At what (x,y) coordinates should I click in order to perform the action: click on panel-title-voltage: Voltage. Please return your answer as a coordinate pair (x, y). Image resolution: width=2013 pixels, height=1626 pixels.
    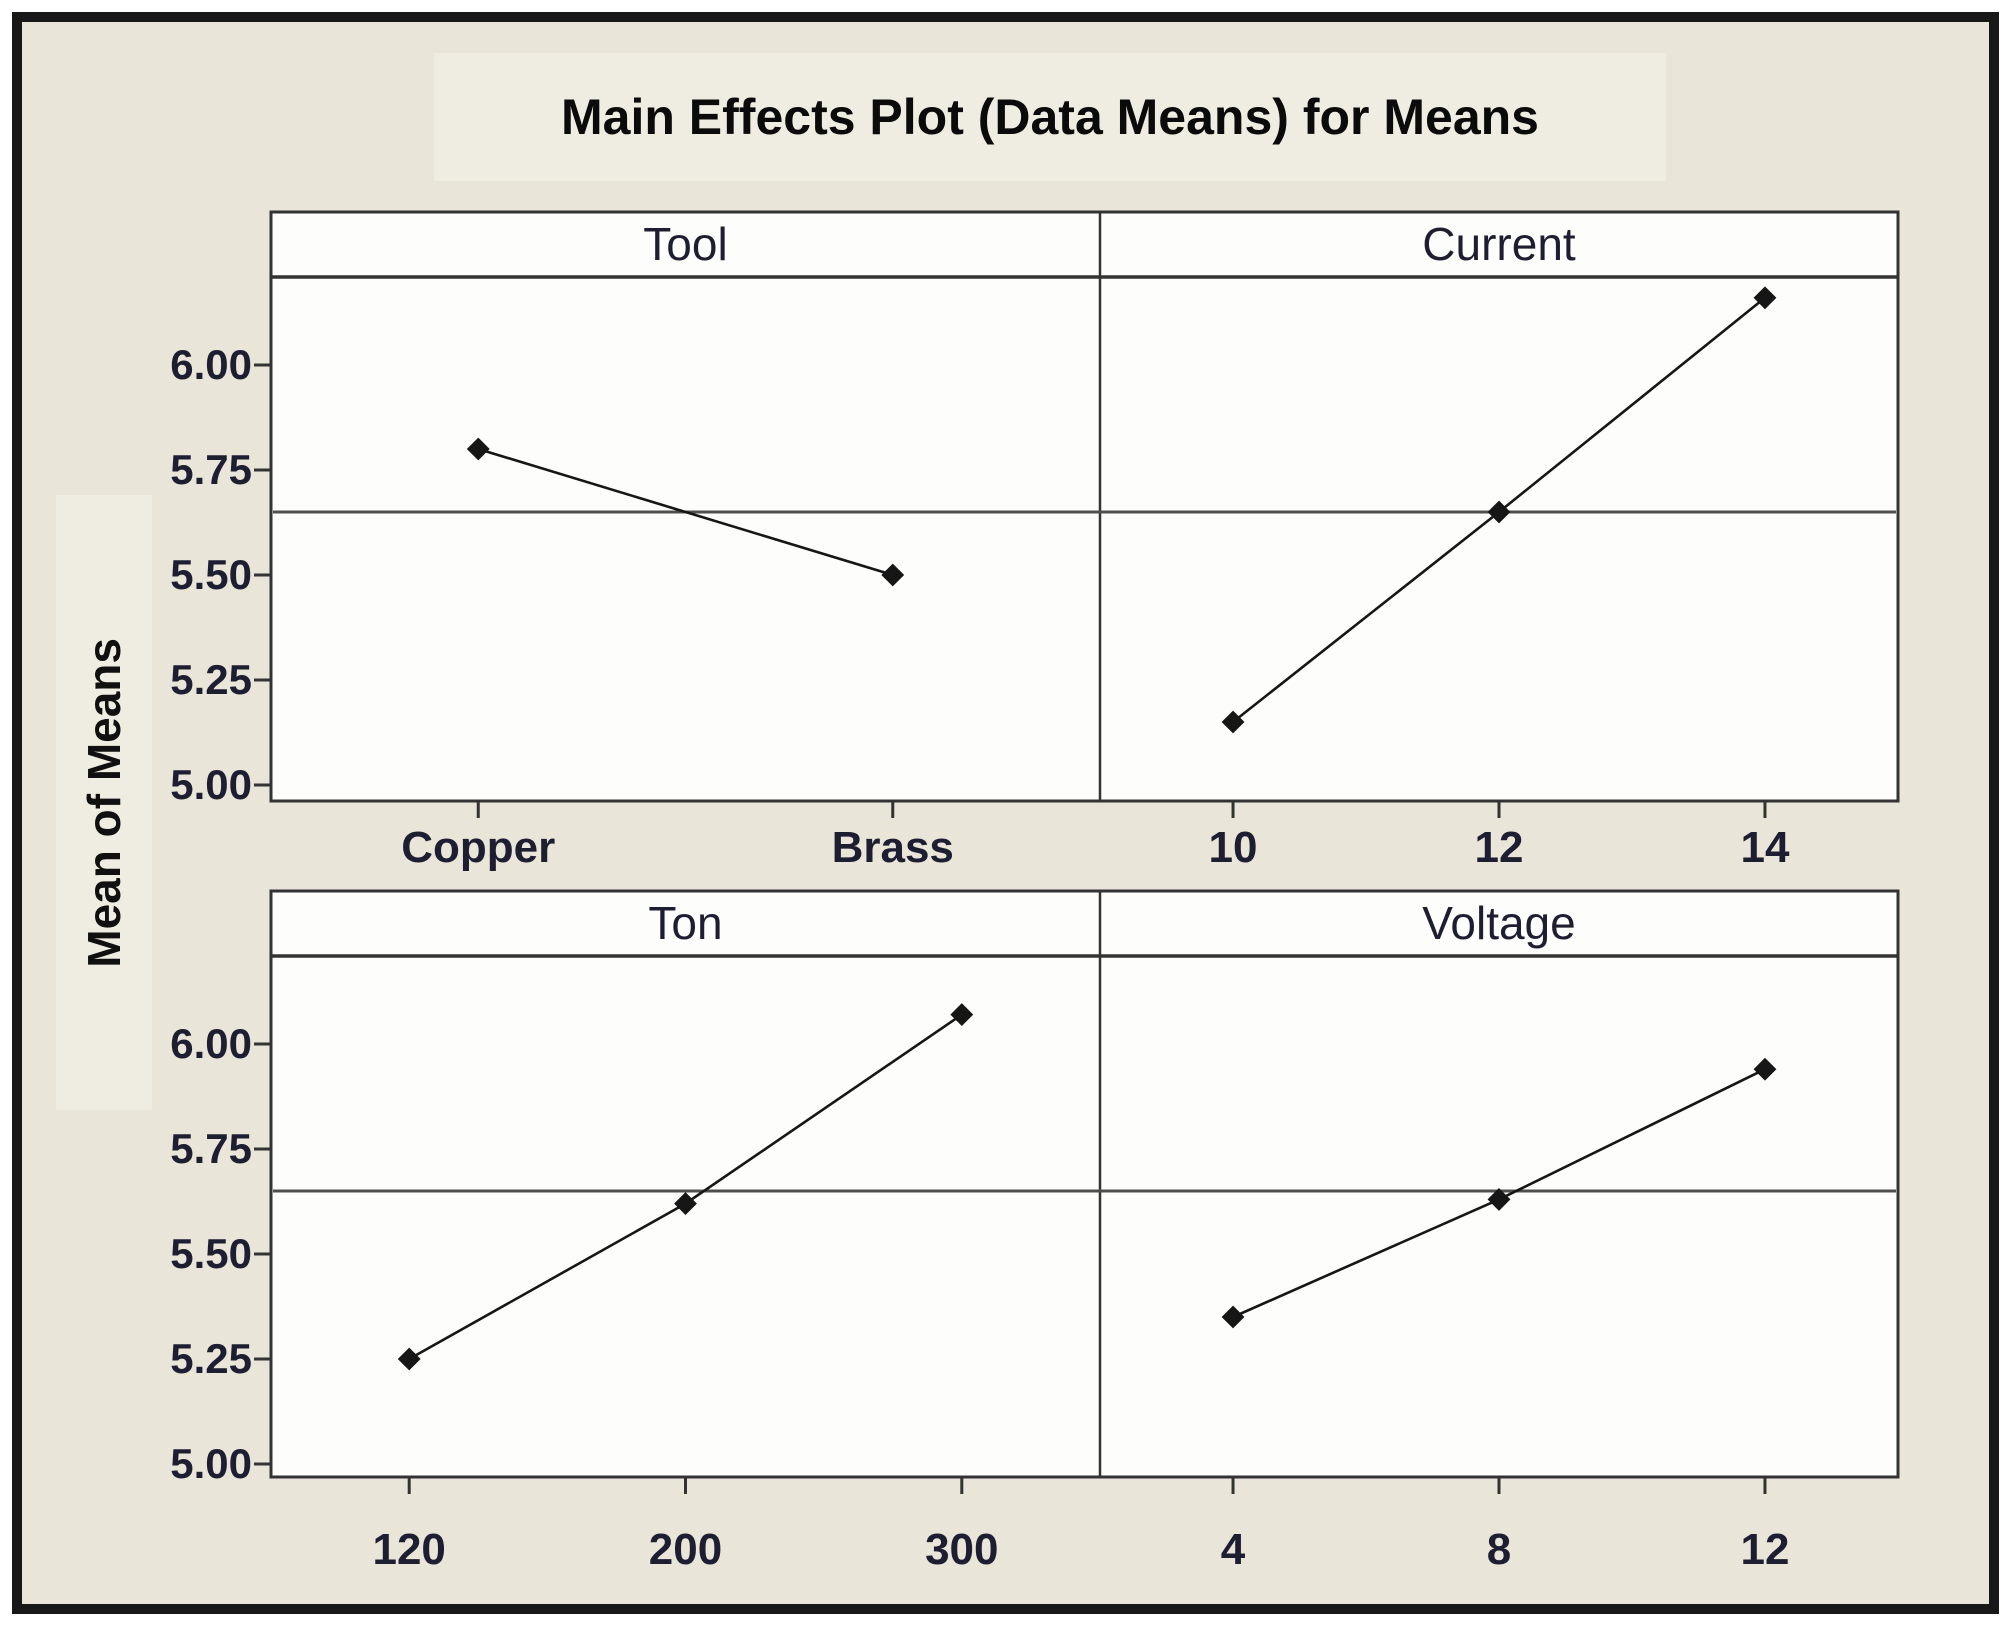
    Looking at the image, I should click on (1499, 923).